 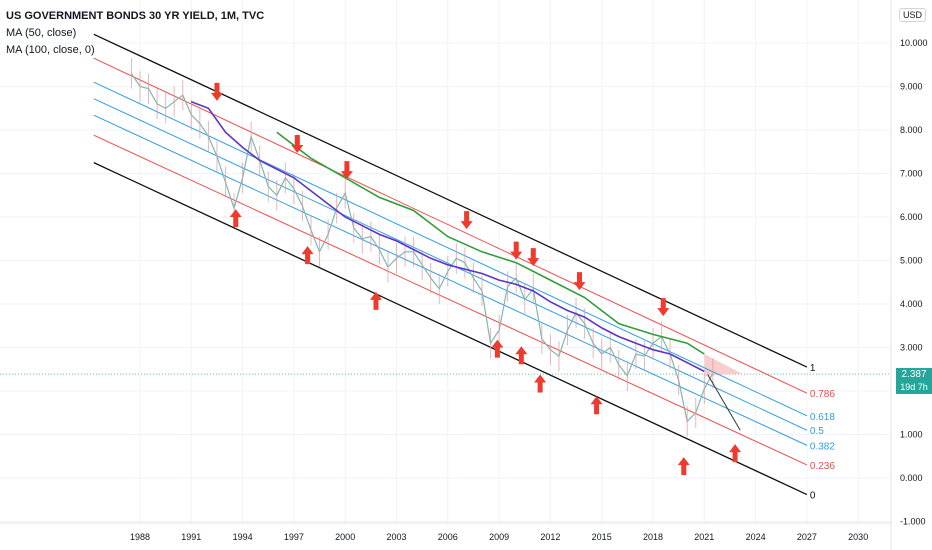 I want to click on price-badge: 2.387 19d 7h, so click(x=914, y=381).